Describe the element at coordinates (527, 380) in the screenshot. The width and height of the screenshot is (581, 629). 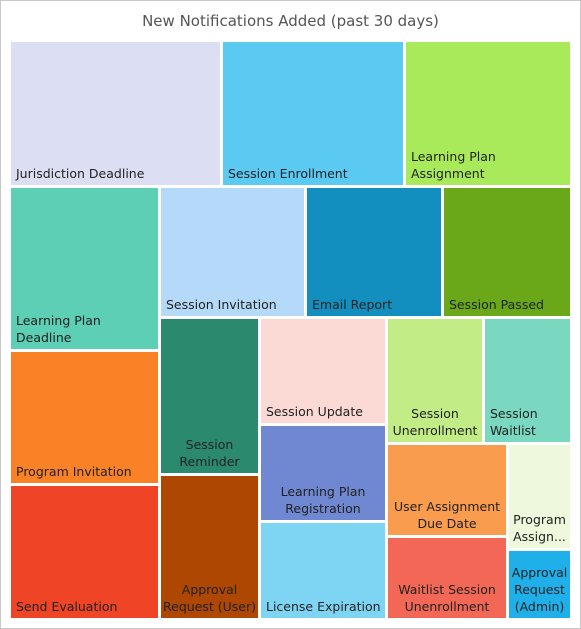
I see `treemap-tile: Session Waitlist` at that location.